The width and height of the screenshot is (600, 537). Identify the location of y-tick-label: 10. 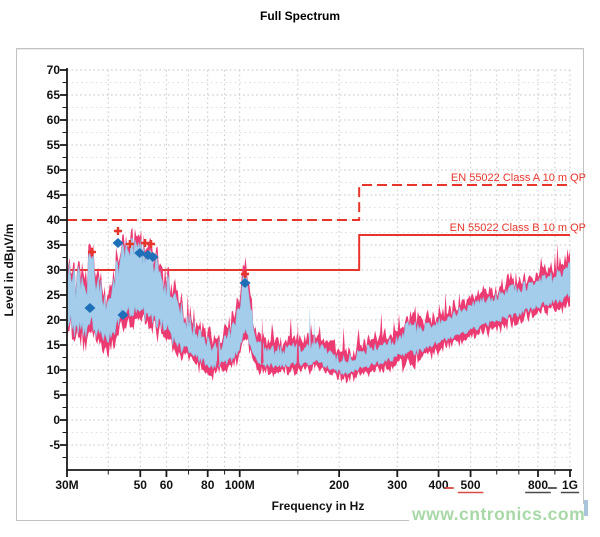
(54, 370).